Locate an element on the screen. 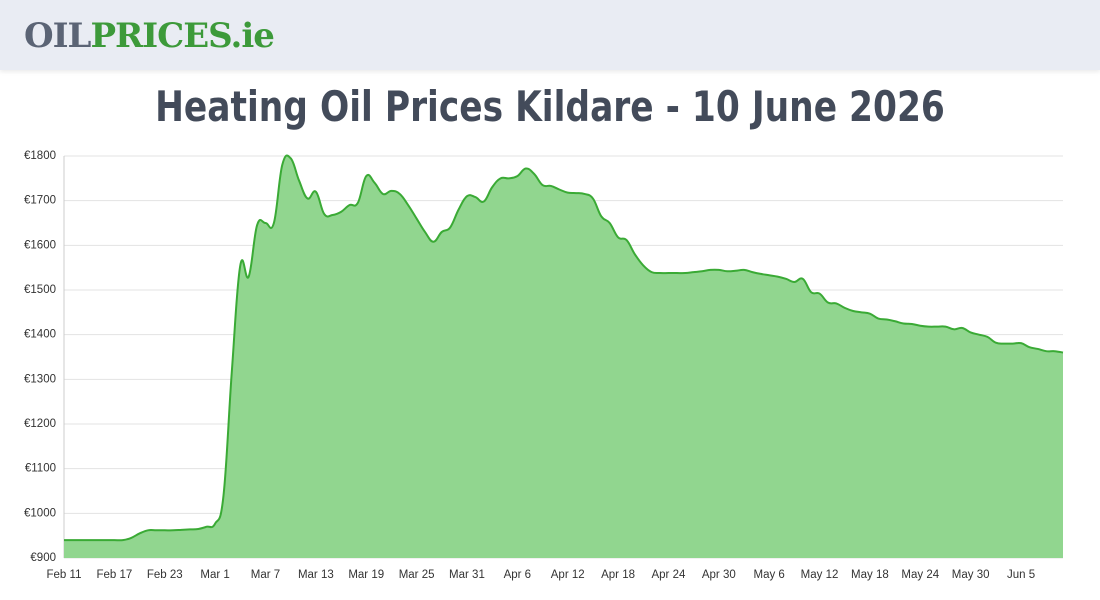  x-tick-label: Feb 11 is located at coordinates (64, 575).